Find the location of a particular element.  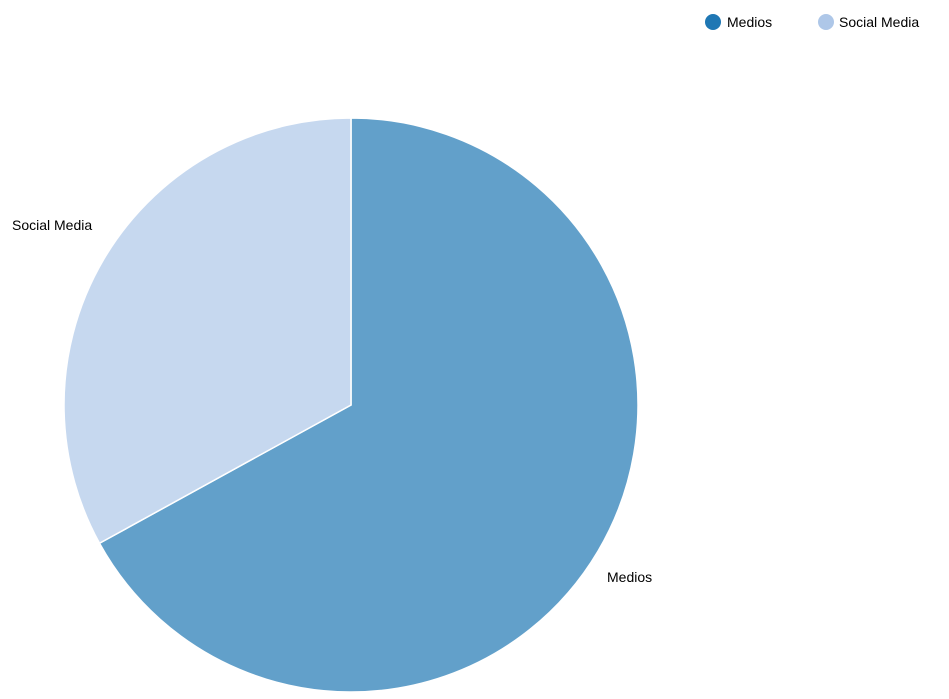

legend-item-social-media: Social Media is located at coordinates (868, 22).